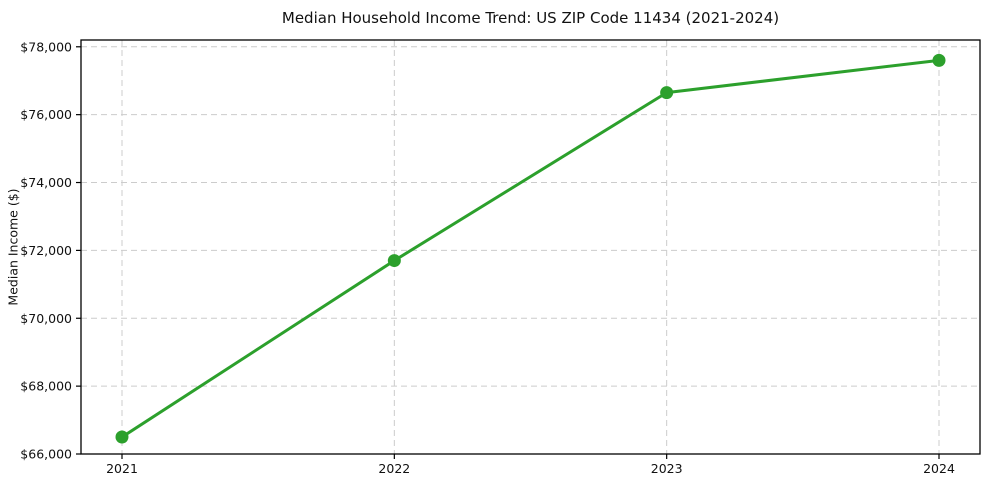  I want to click on x-tick-label: 2023, so click(667, 468).